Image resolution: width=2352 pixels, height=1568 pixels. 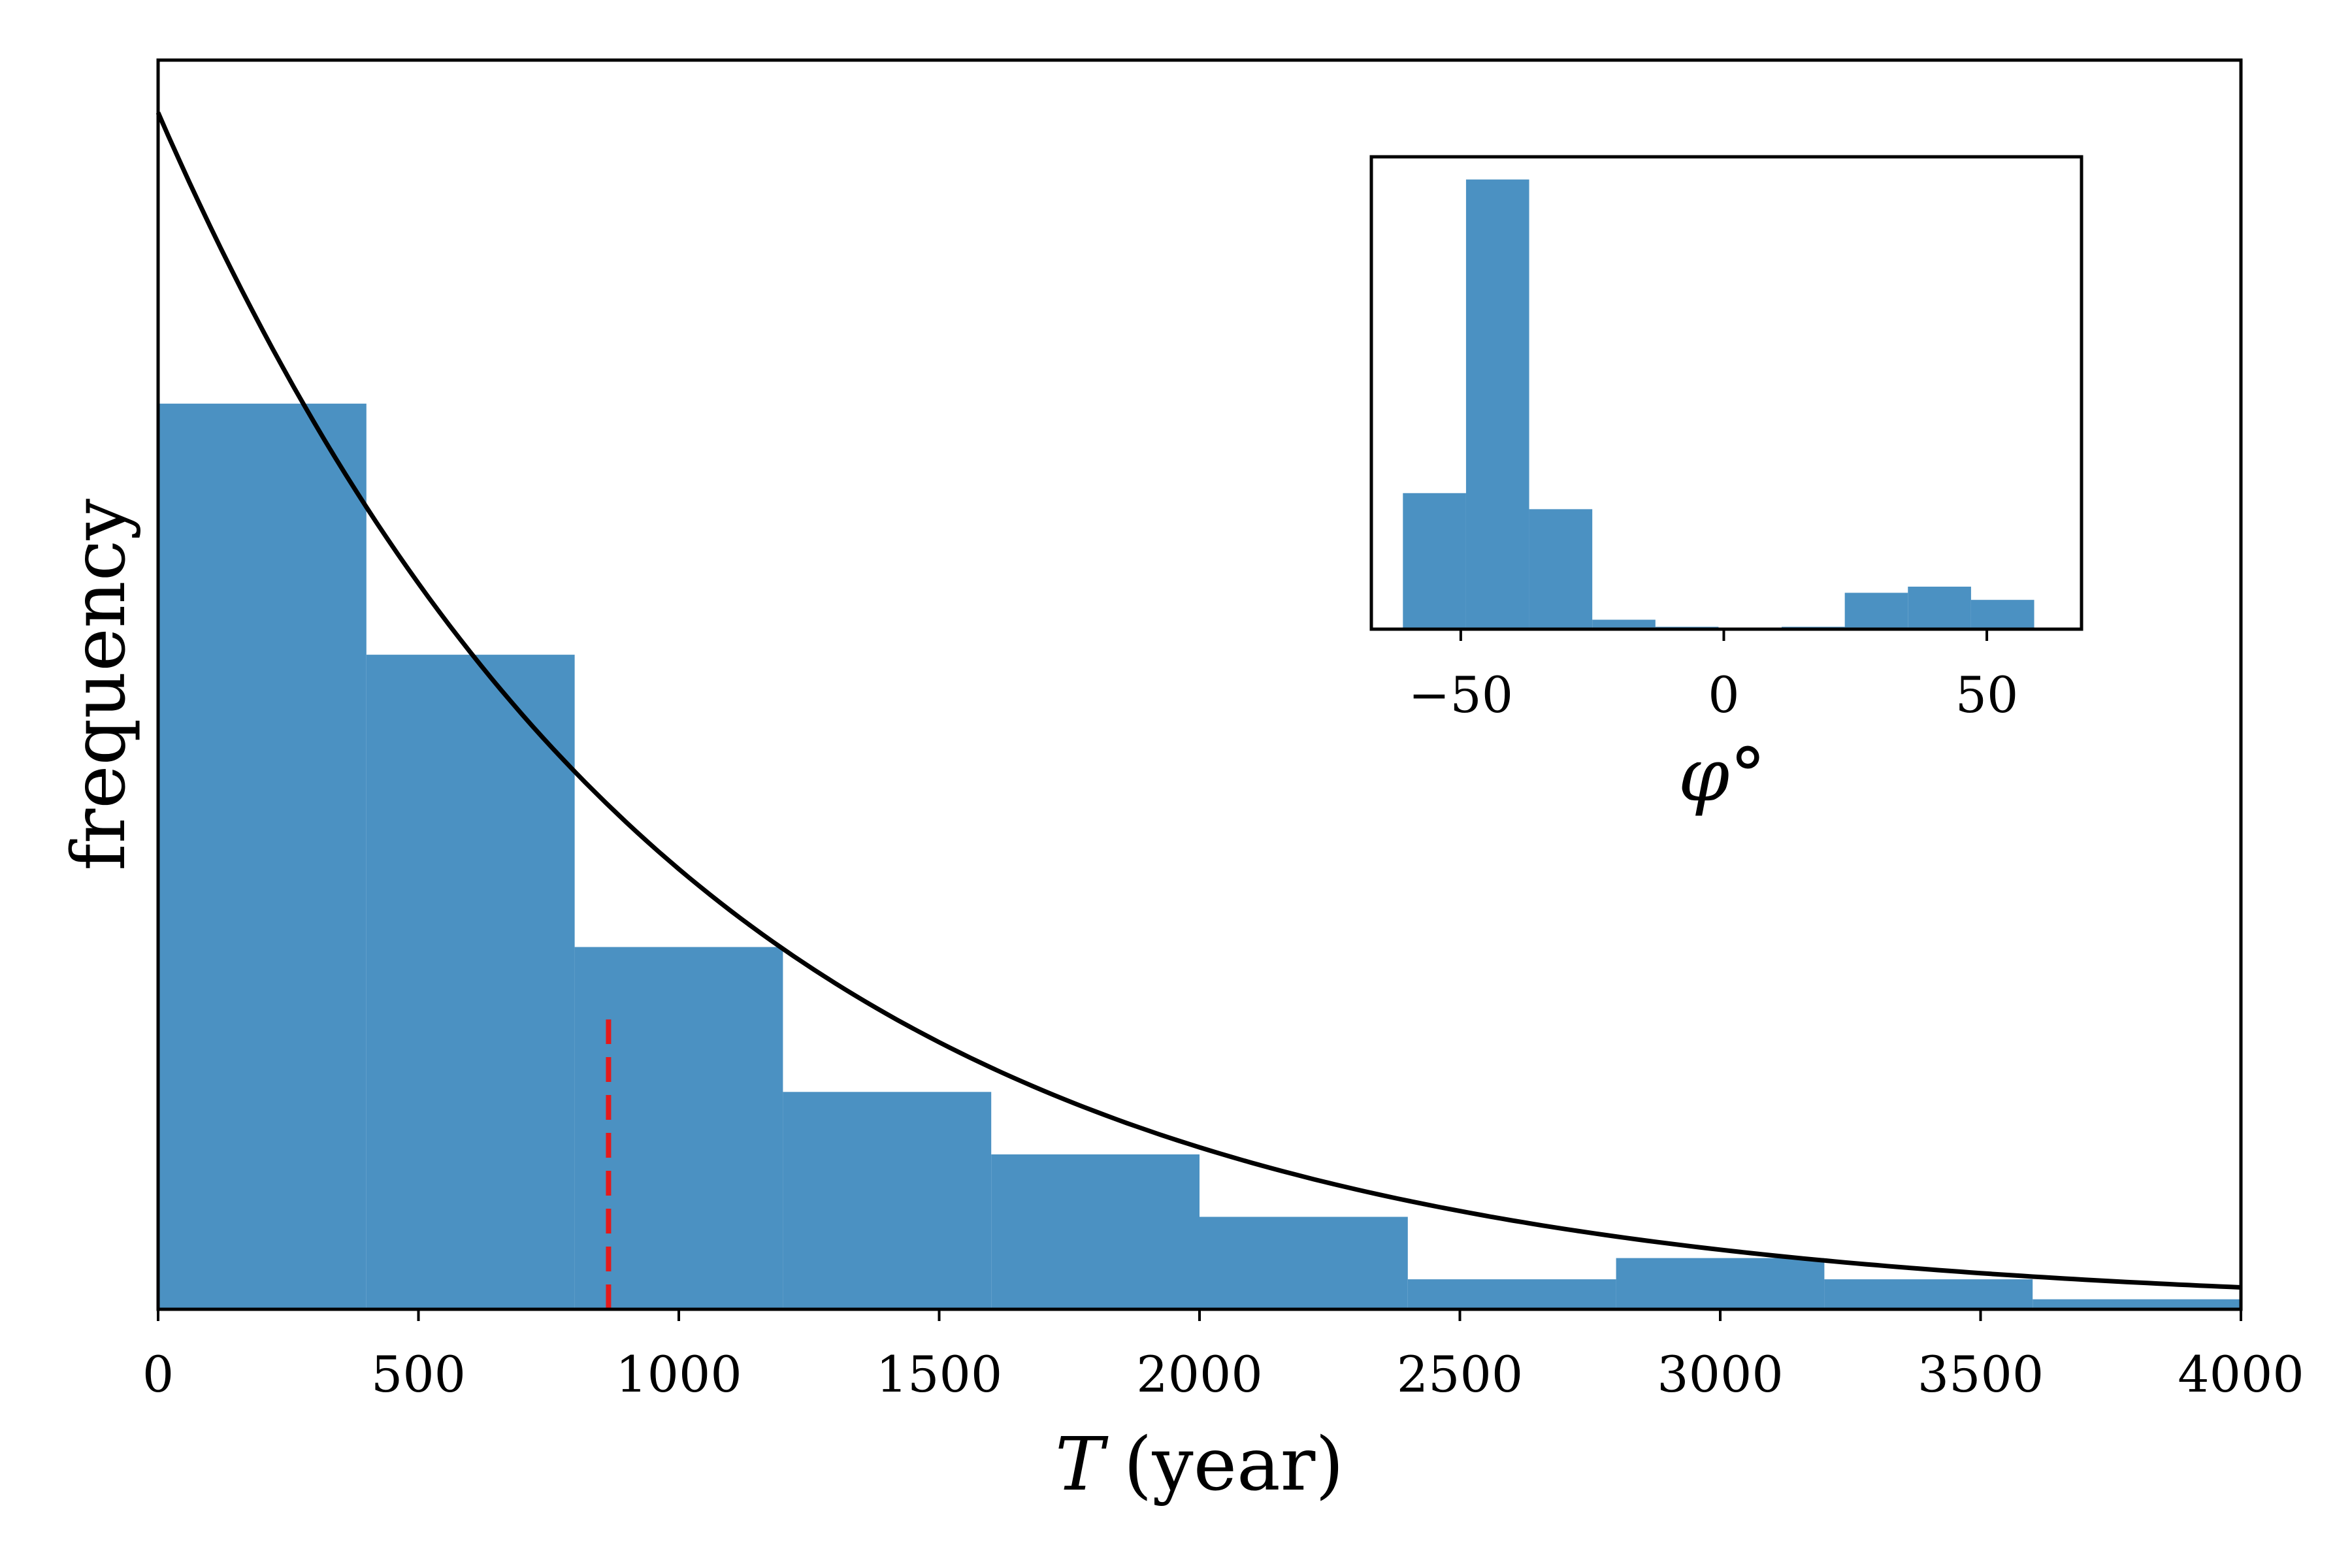 I want to click on main-tick-label: 1500, so click(x=939, y=1374).